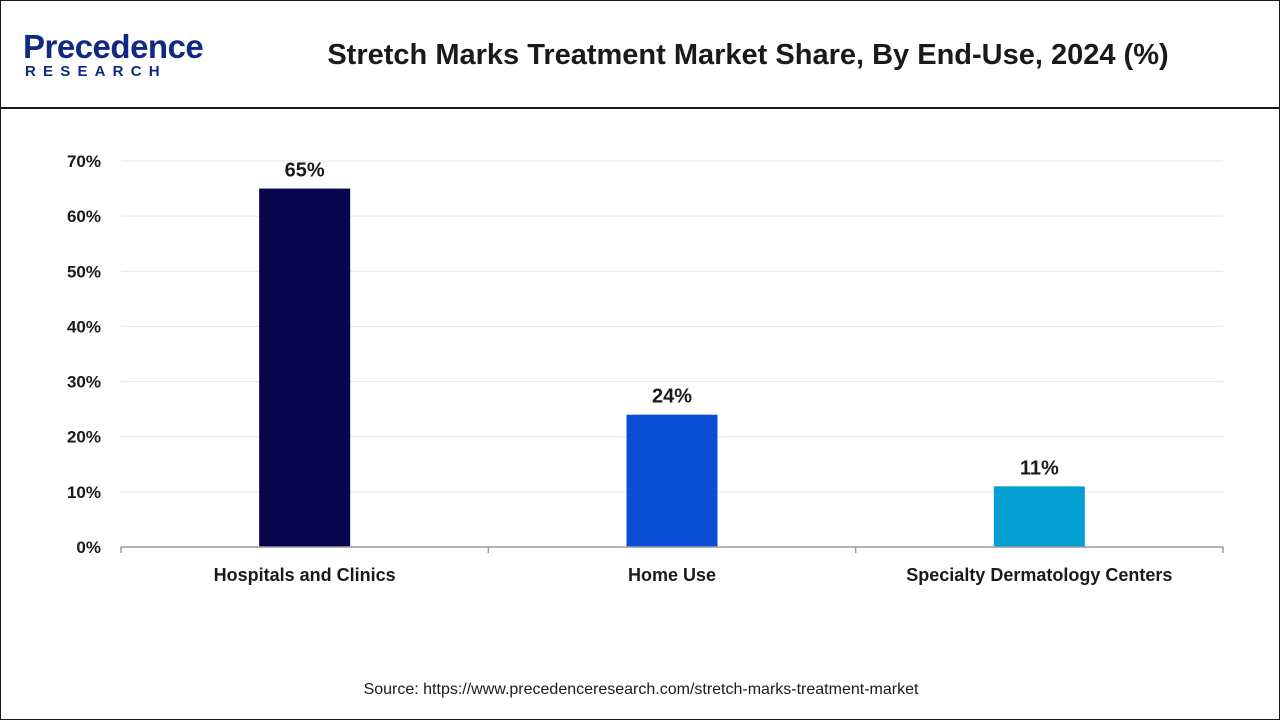 The image size is (1280, 720). What do you see at coordinates (84, 326) in the screenshot?
I see `y-tick-label: 40%` at bounding box center [84, 326].